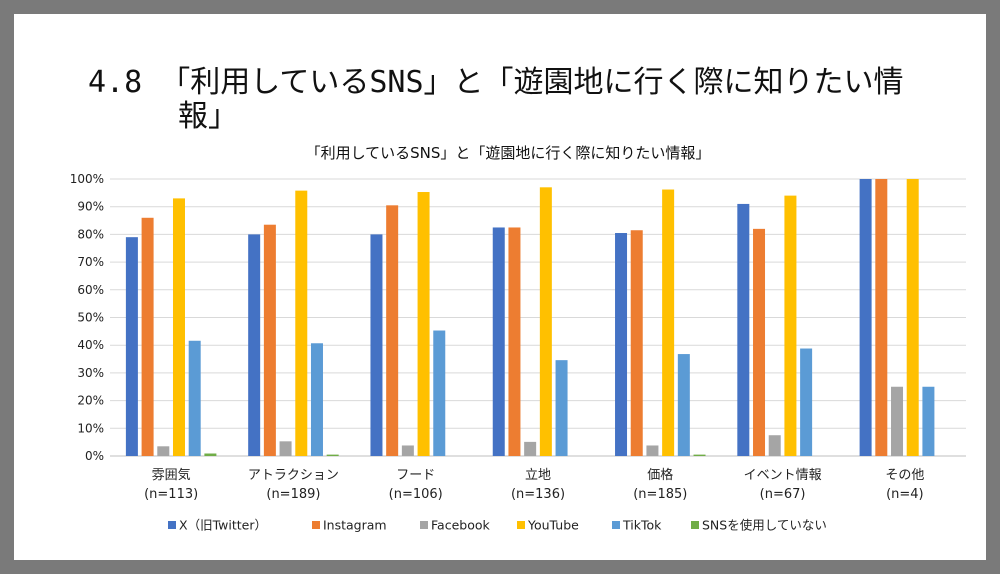 The height and width of the screenshot is (574, 1000). I want to click on y-axis: 0% 10% 20% 30% 40% 50% 60% 70% 80% 90% 100%, so click(87, 317).